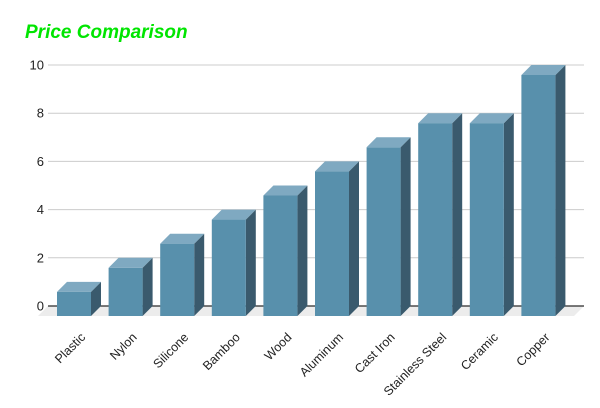 The image size is (600, 408). What do you see at coordinates (182, 238) in the screenshot?
I see `bar-top-silicone` at bounding box center [182, 238].